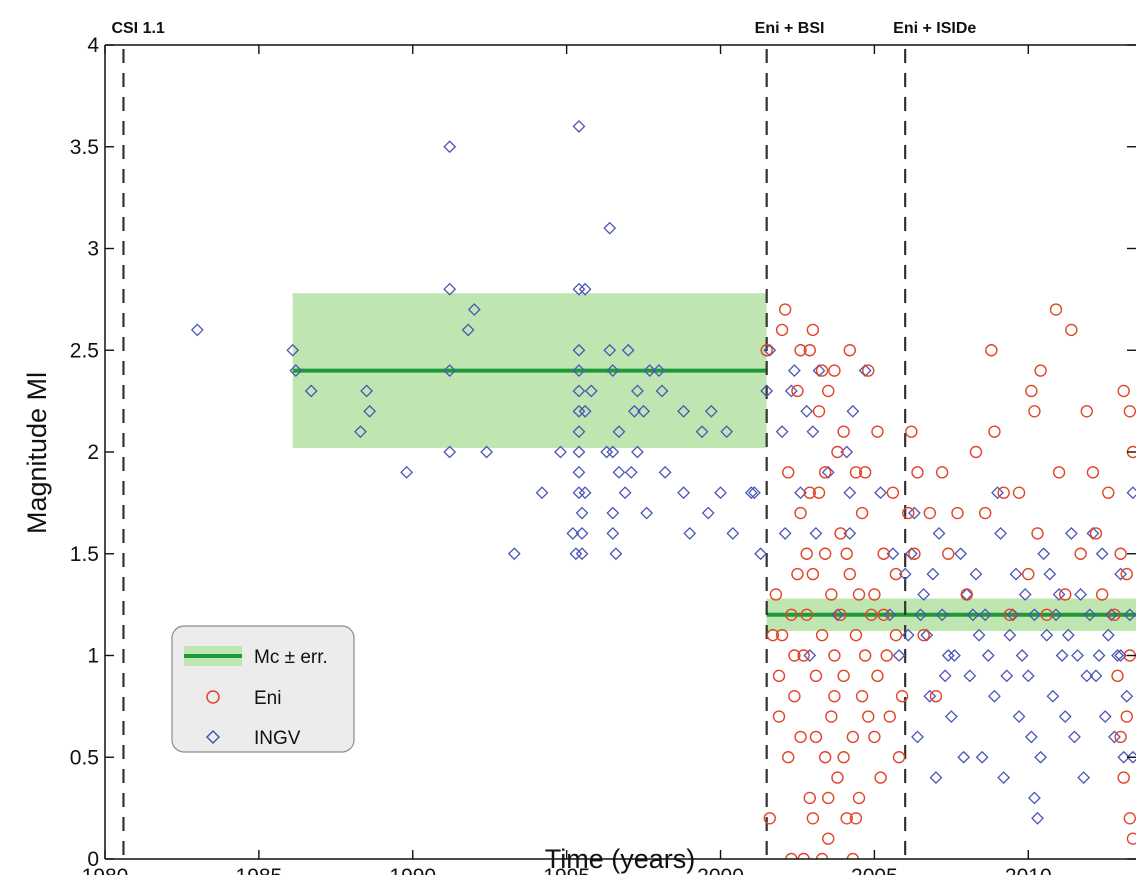  I want to click on legend-label-mc: Mc ± err., so click(291, 657).